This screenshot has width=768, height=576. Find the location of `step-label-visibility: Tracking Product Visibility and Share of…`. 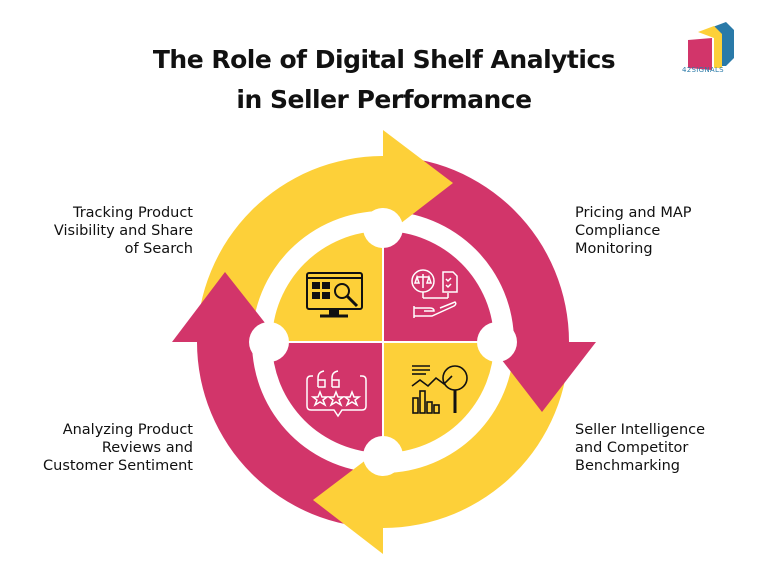

step-label-visibility: Tracking Product Visibility and Share of… is located at coordinates (123, 231).